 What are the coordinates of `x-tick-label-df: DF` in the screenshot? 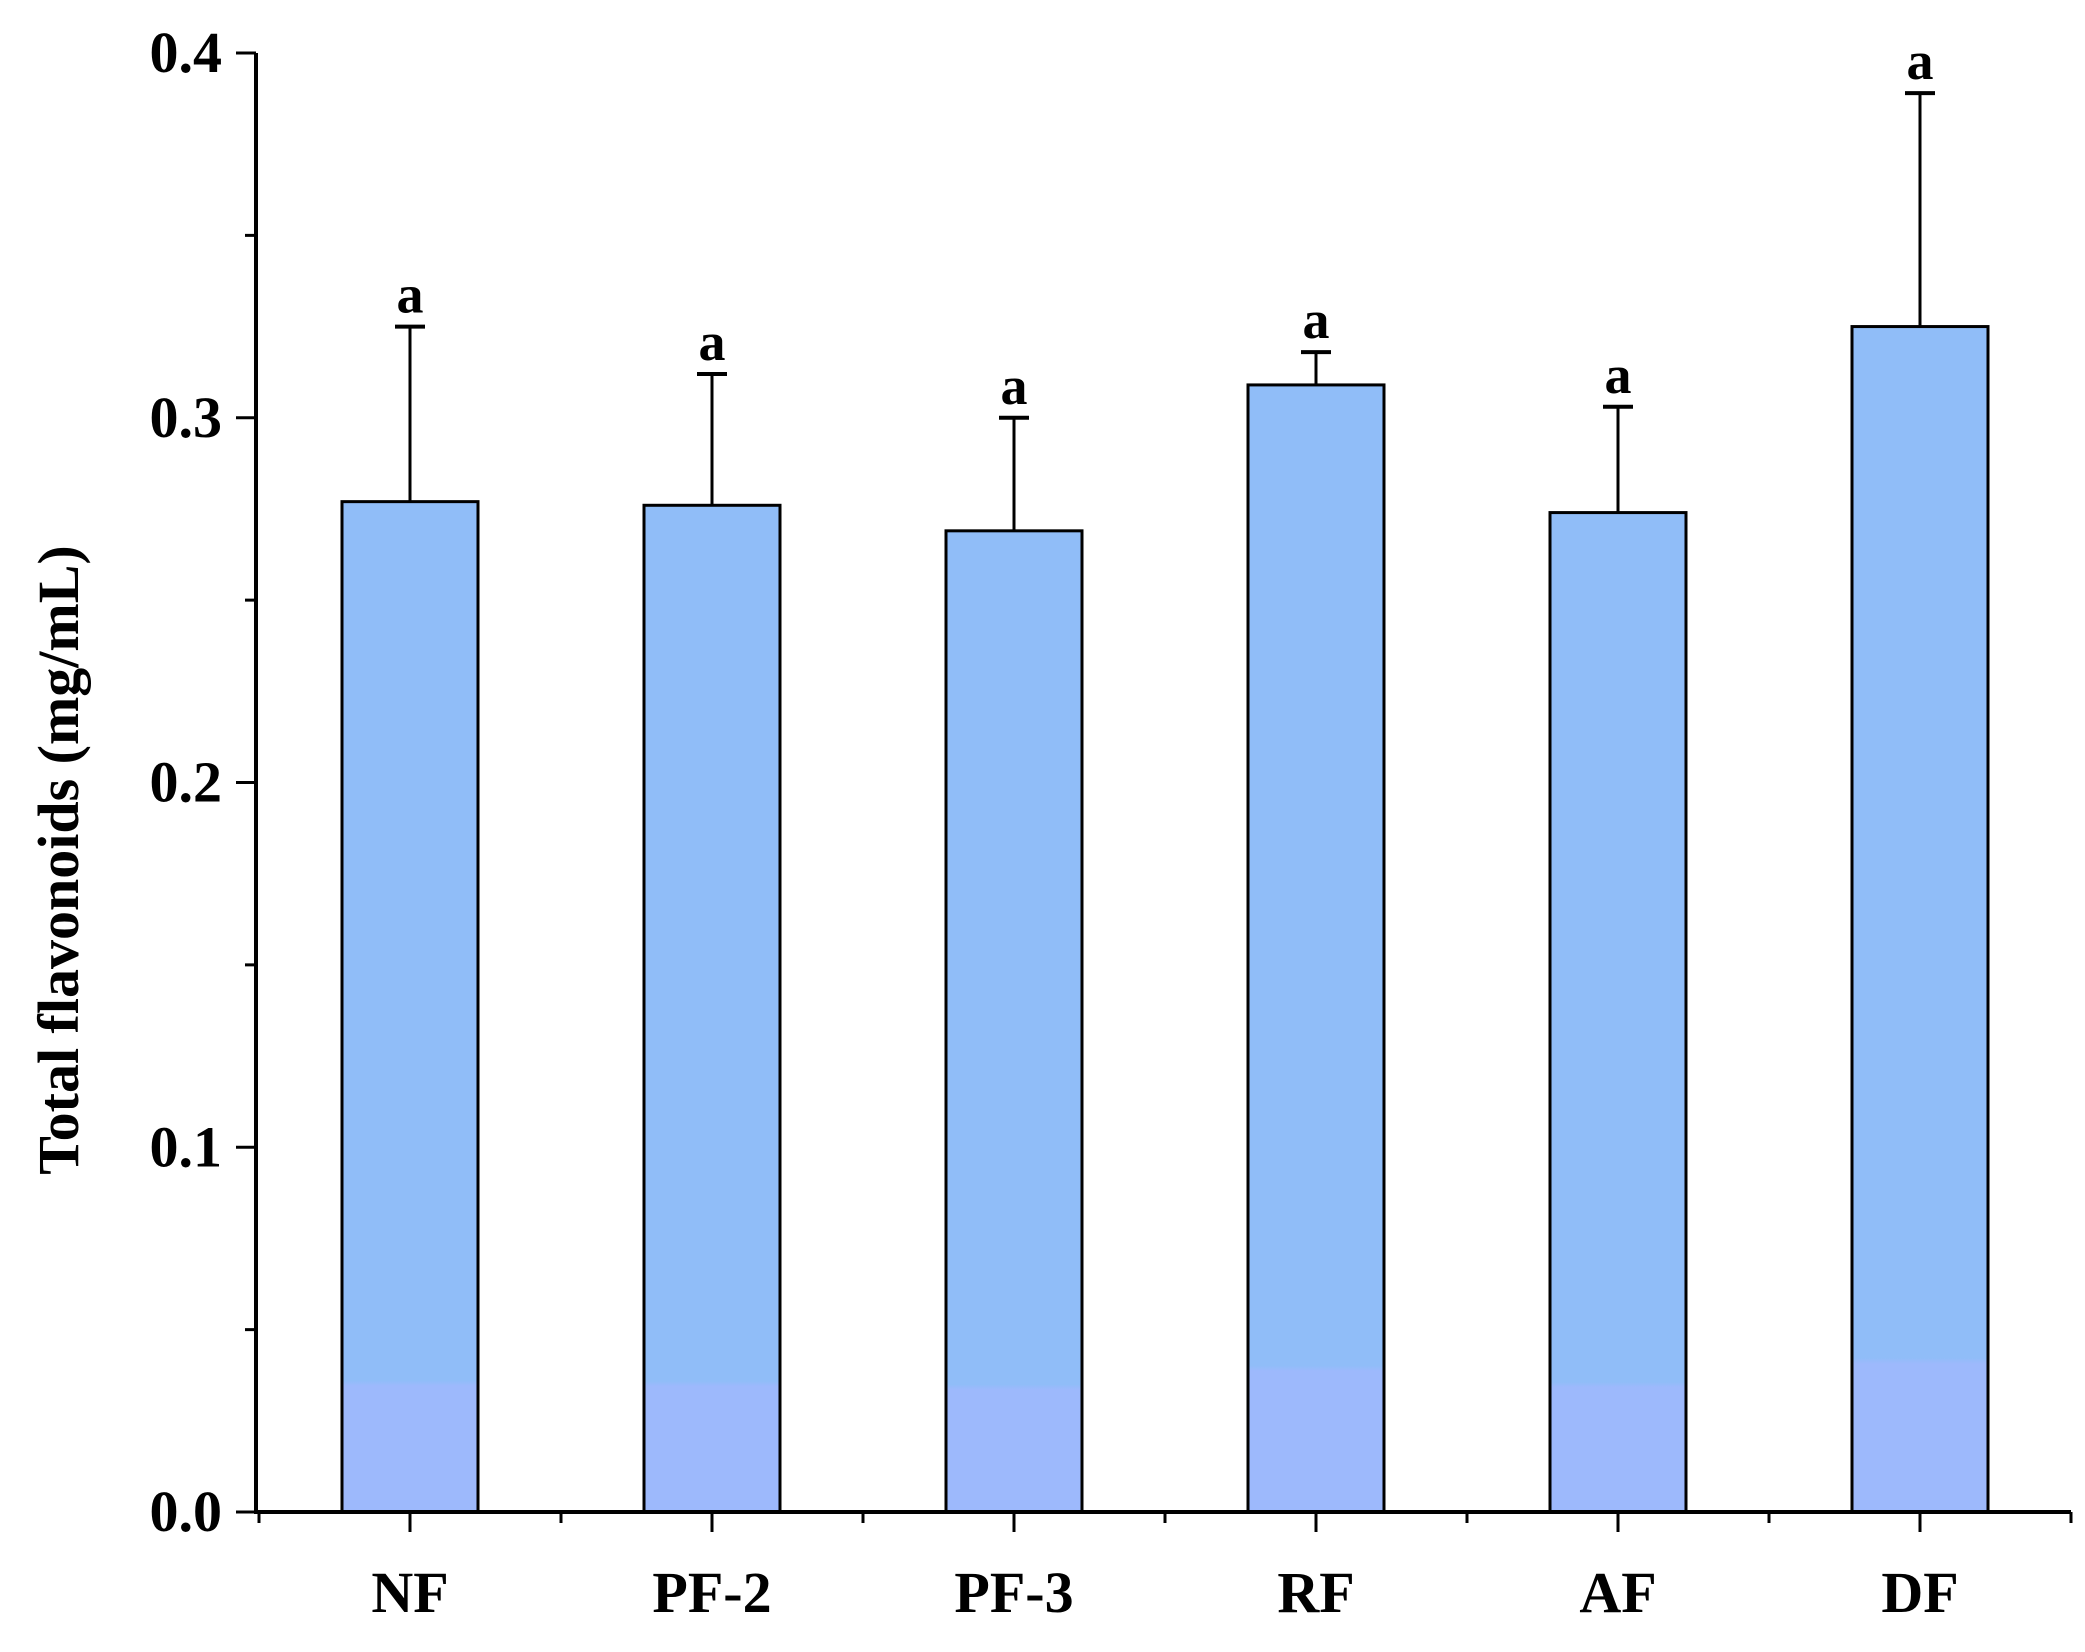 It's located at (1919, 1592).